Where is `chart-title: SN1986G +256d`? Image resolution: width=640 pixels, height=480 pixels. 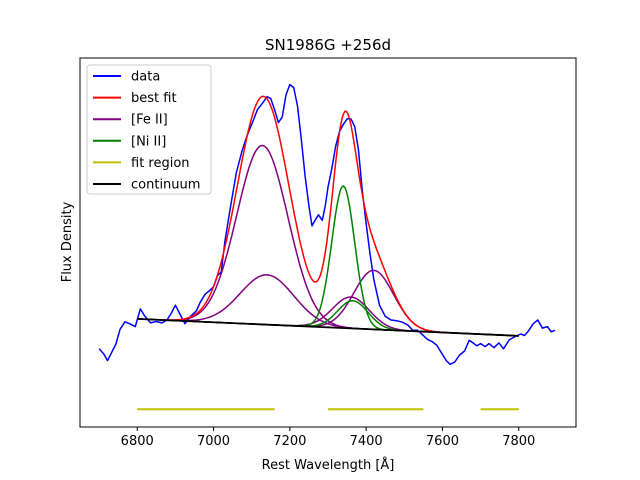
chart-title: SN1986G +256d is located at coordinates (328, 45).